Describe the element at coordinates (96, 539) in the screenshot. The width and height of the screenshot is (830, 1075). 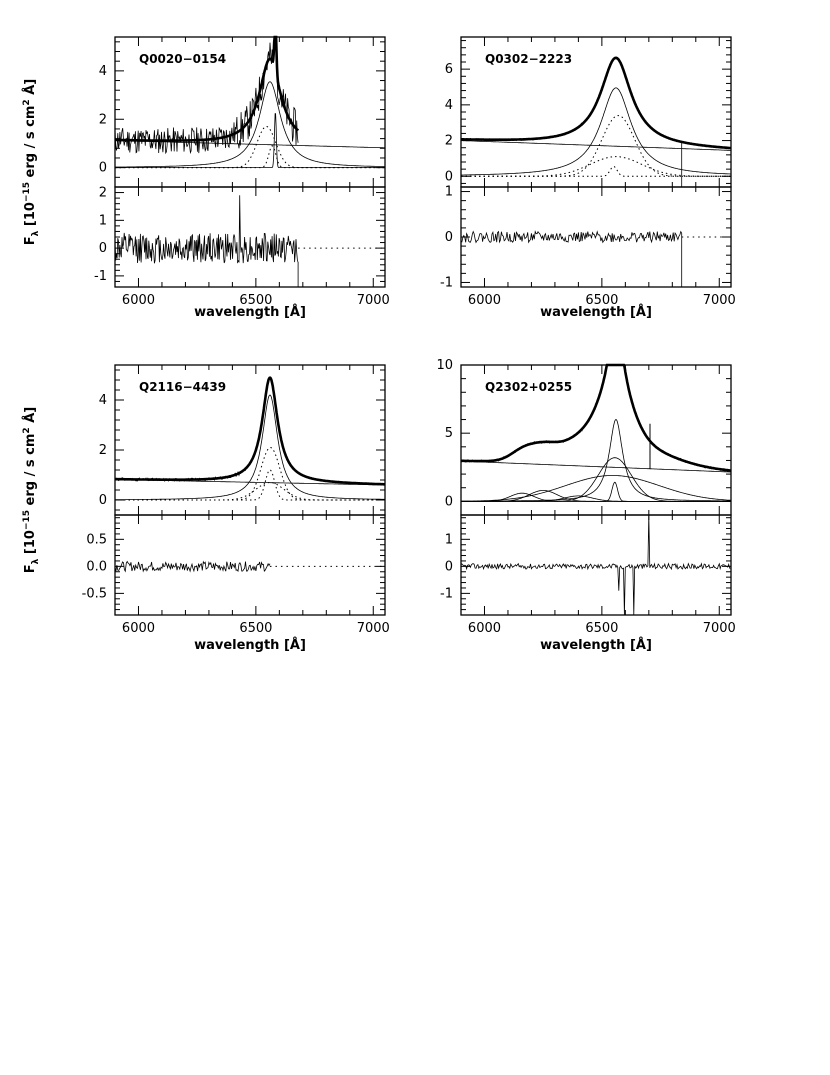
I see `bottom-Q2116-4439-ytick-label: 0.5` at that location.